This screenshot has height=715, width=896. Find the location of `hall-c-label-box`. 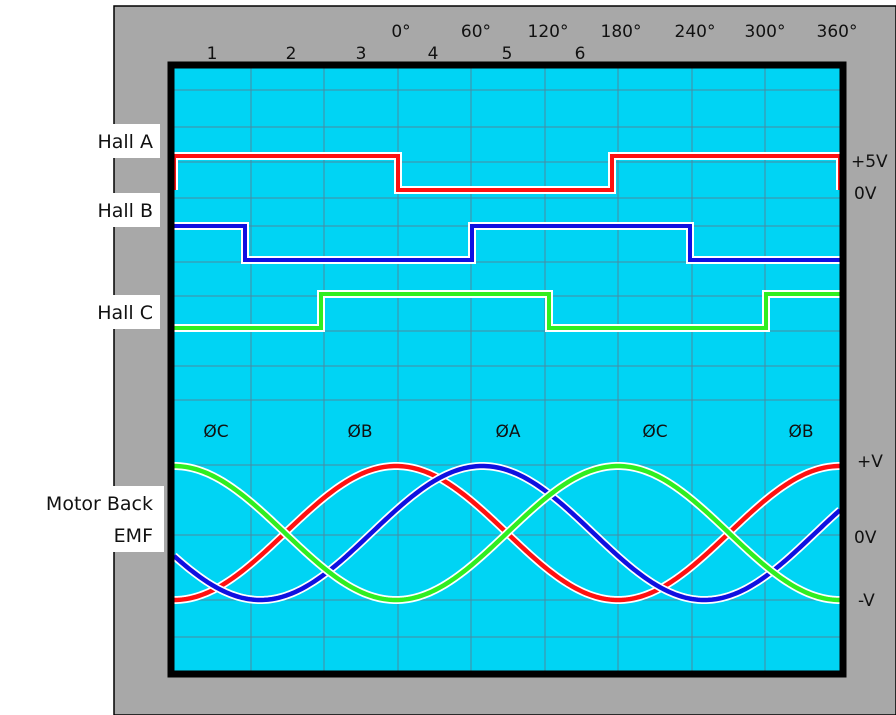

hall-c-label-box is located at coordinates (117, 312).